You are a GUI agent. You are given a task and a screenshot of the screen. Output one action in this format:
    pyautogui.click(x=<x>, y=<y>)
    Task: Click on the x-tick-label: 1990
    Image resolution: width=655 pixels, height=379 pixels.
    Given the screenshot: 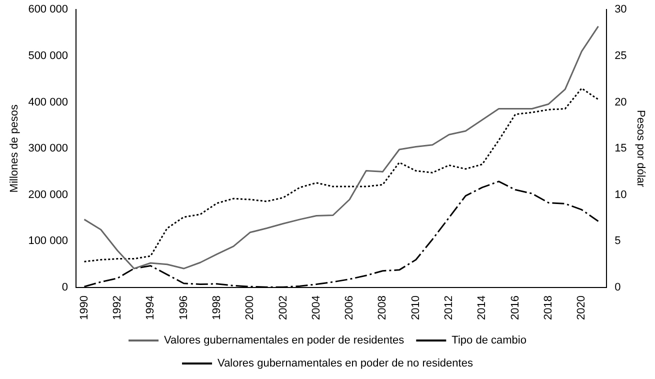 What is the action you would take?
    pyautogui.click(x=84, y=308)
    